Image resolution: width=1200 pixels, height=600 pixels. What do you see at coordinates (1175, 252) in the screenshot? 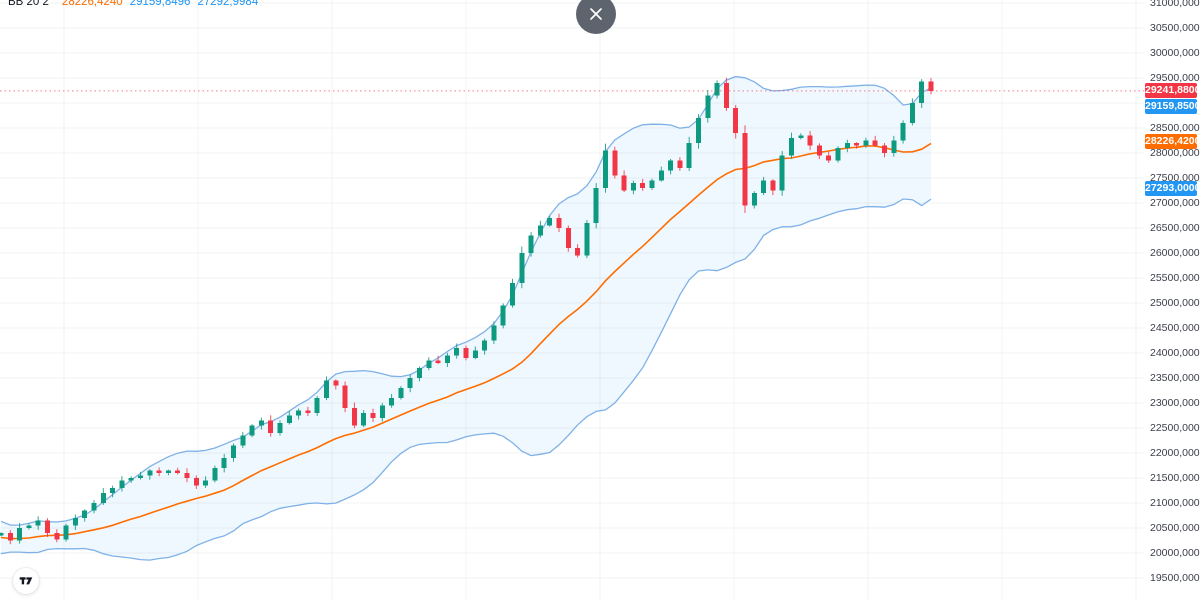
I see `price-tick-label: 26000,0000` at bounding box center [1175, 252].